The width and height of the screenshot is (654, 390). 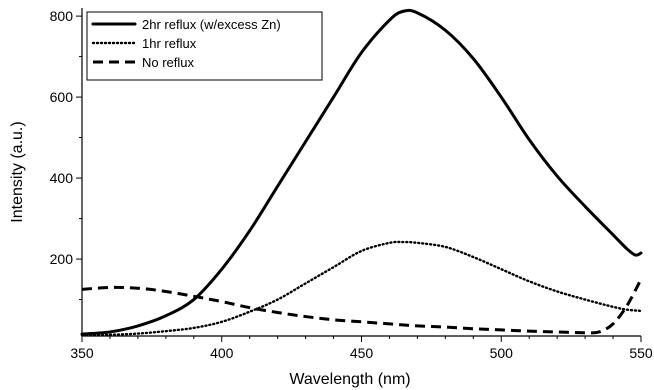 I want to click on series-line-dashed, so click(x=361, y=306).